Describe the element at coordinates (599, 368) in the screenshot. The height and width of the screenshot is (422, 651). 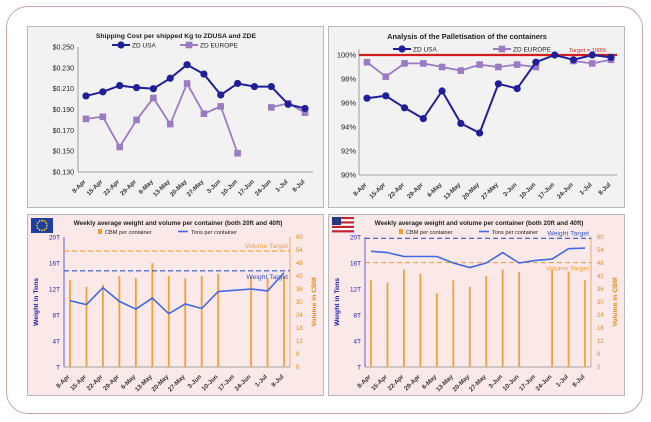
I see `y2-tick-label: 0` at that location.